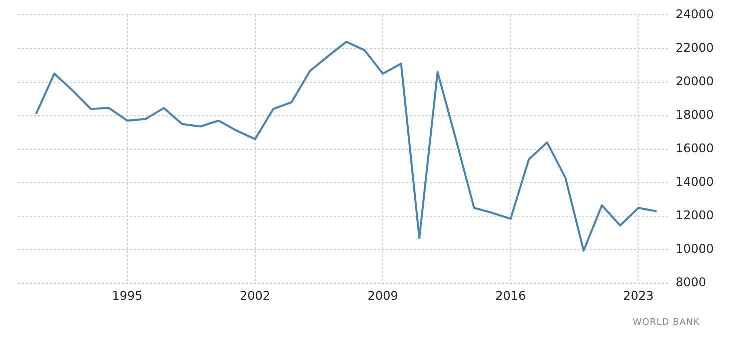 This screenshot has width=730, height=340. Describe the element at coordinates (511, 295) in the screenshot. I see `x-tick-label: 2016` at that location.